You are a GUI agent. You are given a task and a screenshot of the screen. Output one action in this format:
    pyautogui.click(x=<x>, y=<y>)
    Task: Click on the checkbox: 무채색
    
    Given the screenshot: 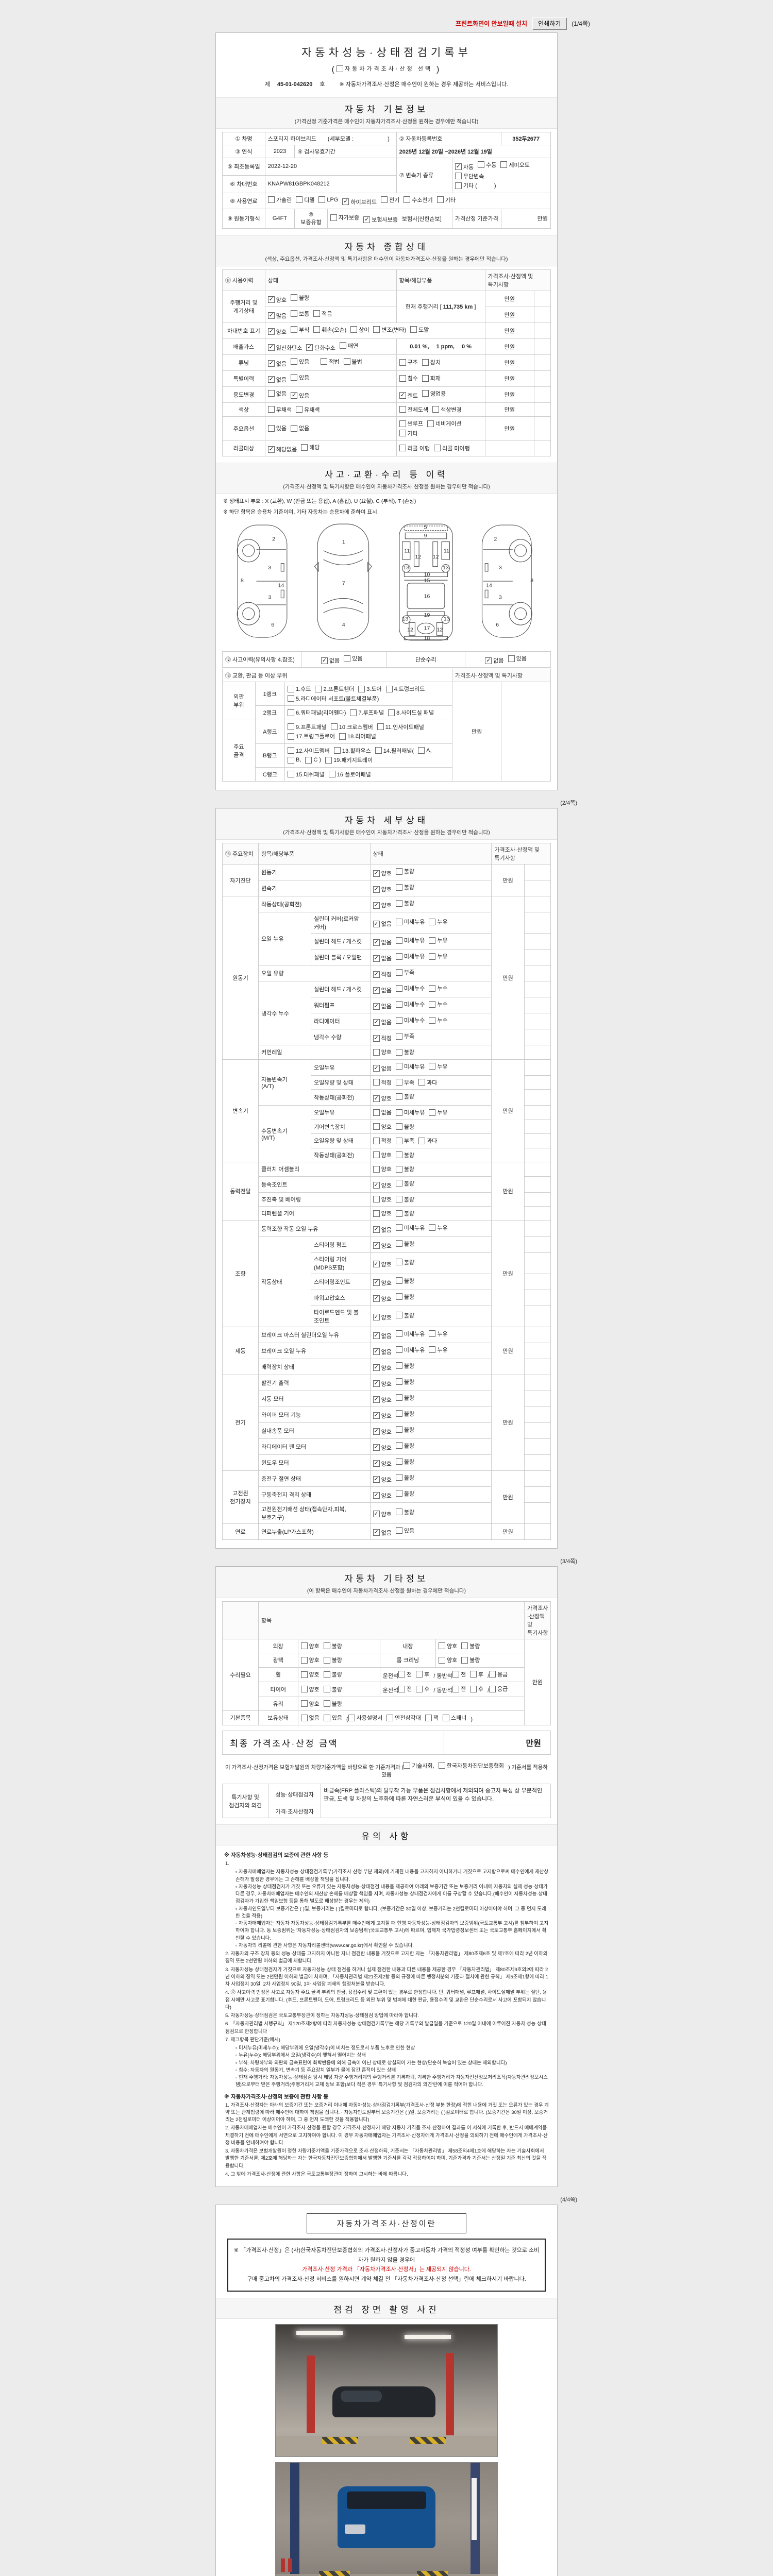 What is the action you would take?
    pyautogui.click(x=279, y=409)
    